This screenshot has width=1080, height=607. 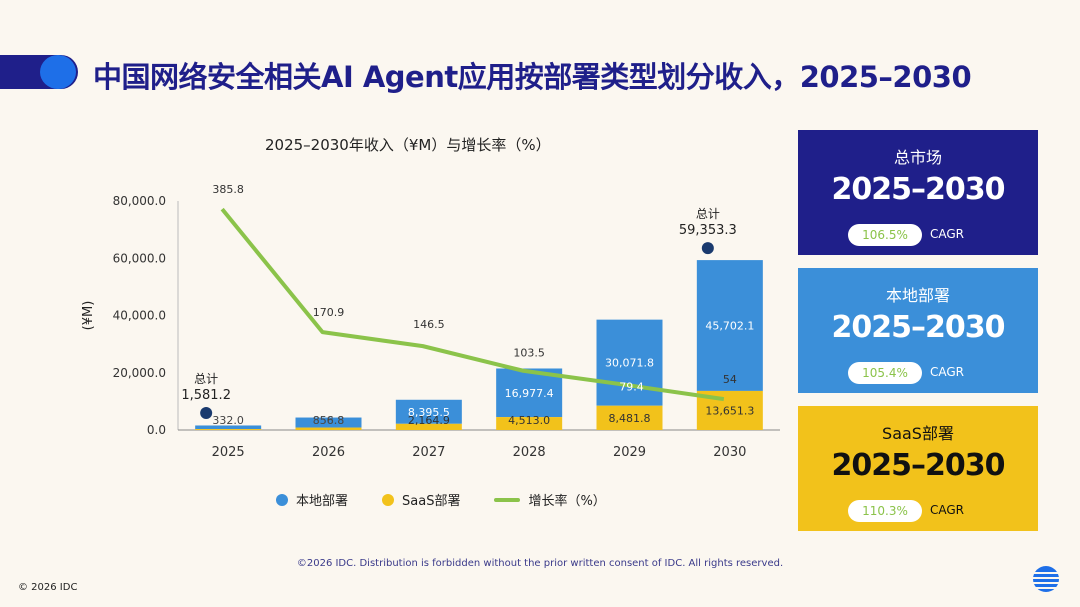 What do you see at coordinates (88, 316) in the screenshot?
I see `y-axis-label: (¥M)` at bounding box center [88, 316].